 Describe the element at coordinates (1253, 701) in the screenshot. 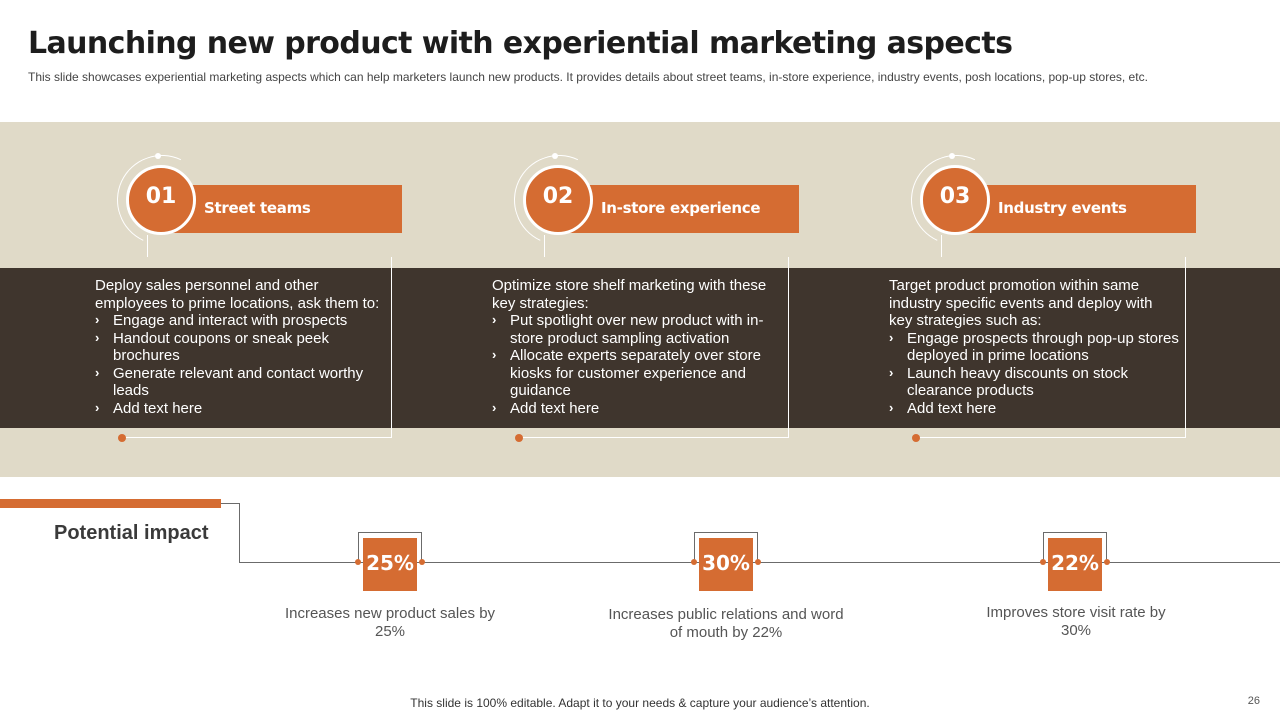

I see `page-number: 26` at that location.